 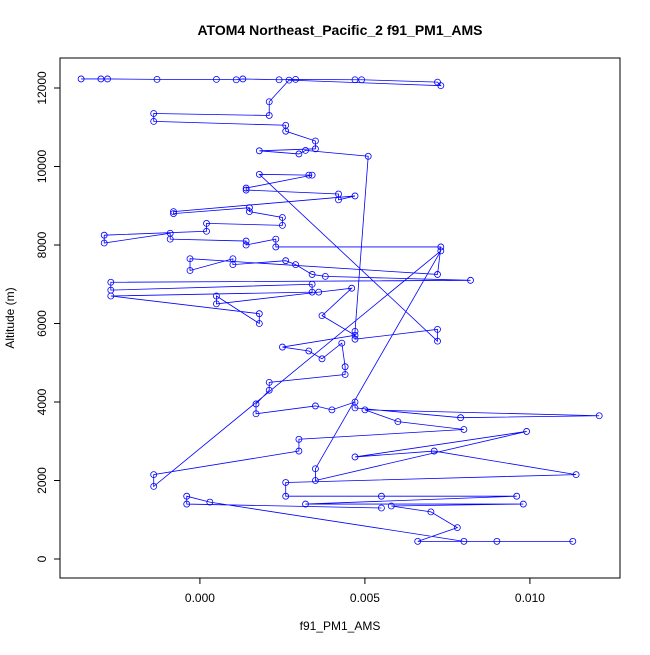 I want to click on x-tick-label: 0.000, so click(x=200, y=598).